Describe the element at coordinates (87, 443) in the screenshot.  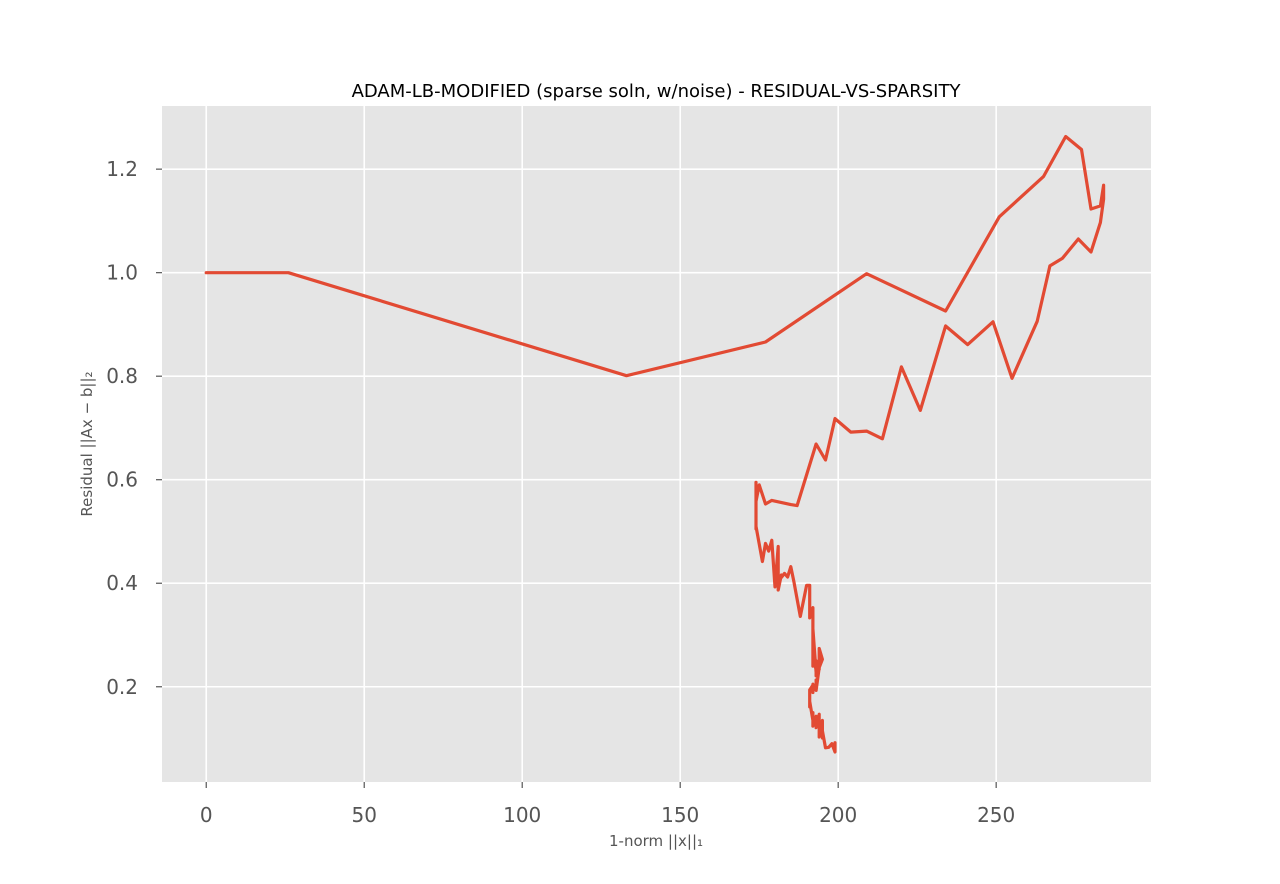
I see `y-axis-label: Residual ||Ax − b||₂` at that location.